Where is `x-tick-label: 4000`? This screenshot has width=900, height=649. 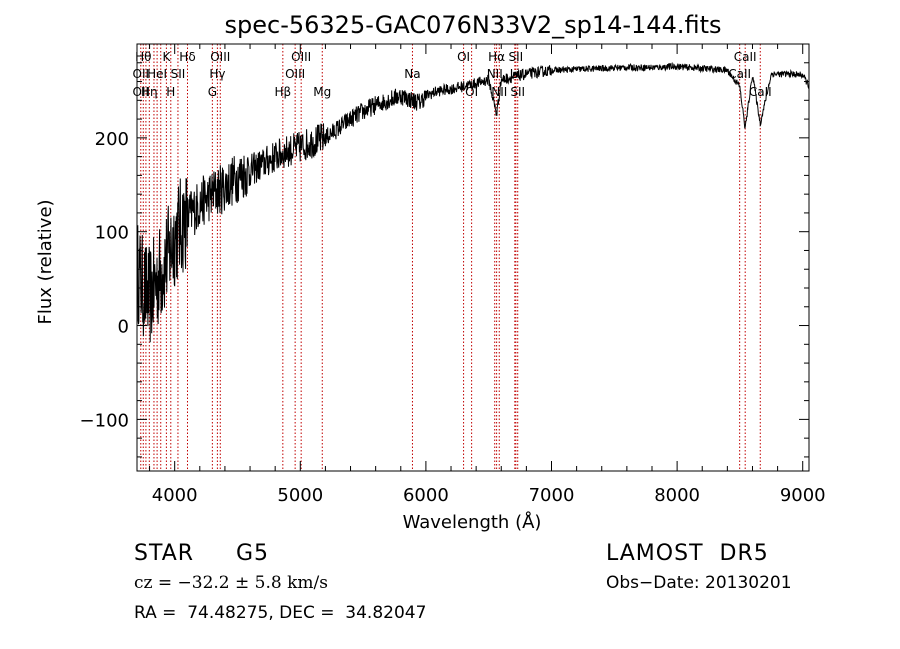 x-tick-label: 4000 is located at coordinates (175, 495).